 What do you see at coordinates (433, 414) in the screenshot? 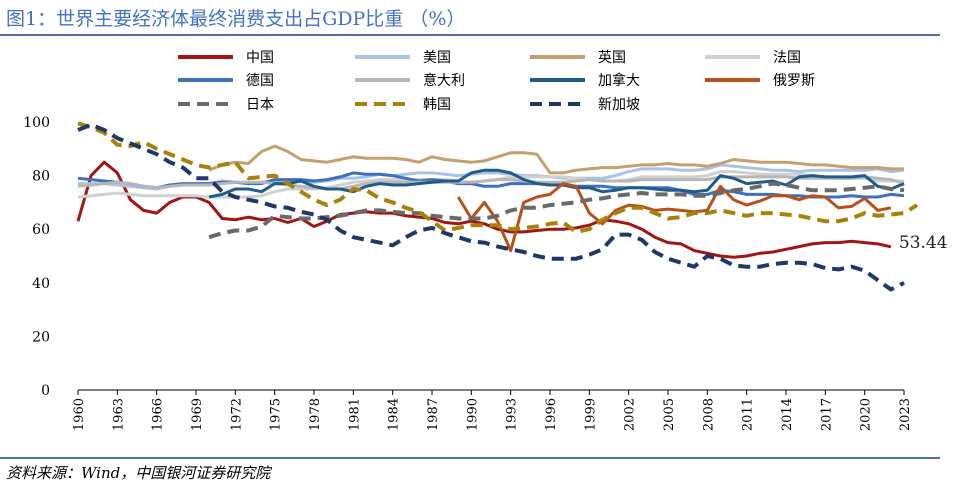
I see `x-tick-label: 1987` at bounding box center [433, 414].